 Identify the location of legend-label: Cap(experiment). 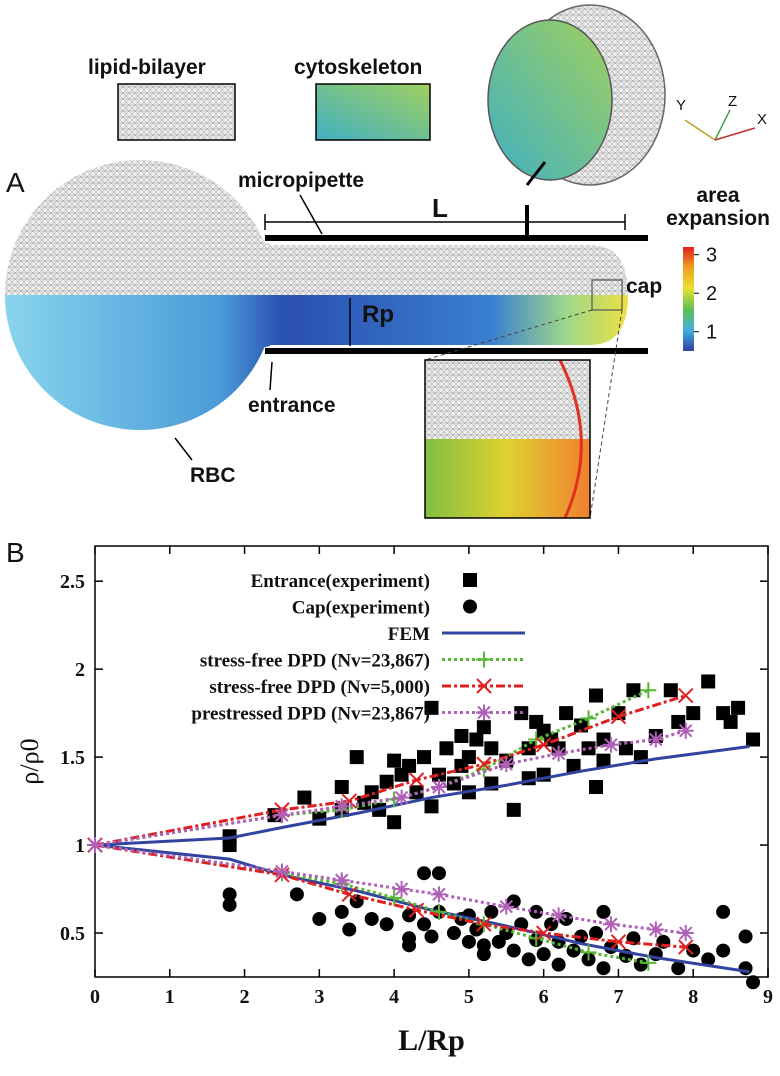
(361, 608).